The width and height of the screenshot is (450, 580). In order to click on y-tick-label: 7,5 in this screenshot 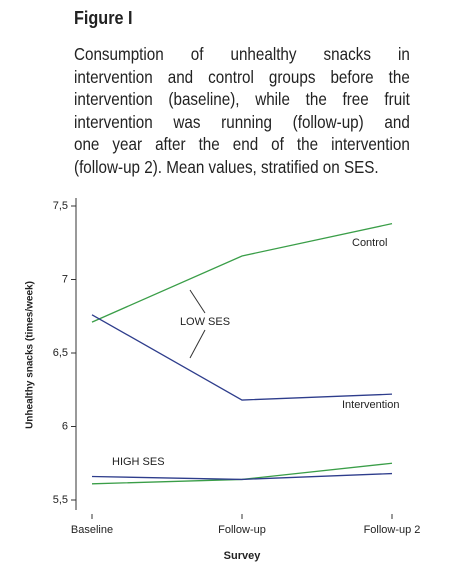, I will do `click(60, 206)`.